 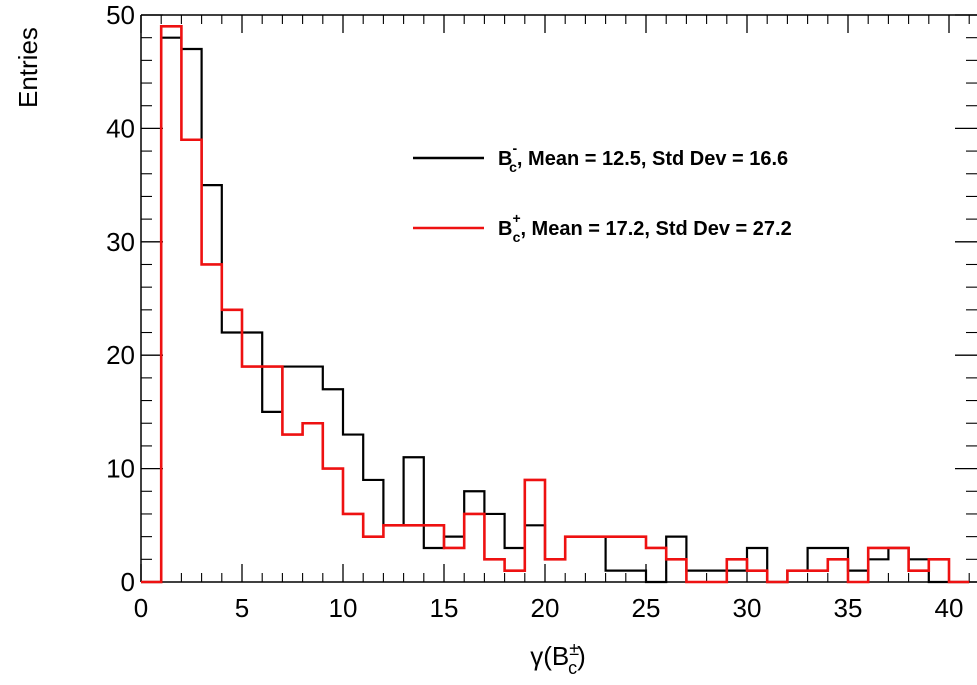 I want to click on y-axis-title: Entries, so click(x=28, y=67).